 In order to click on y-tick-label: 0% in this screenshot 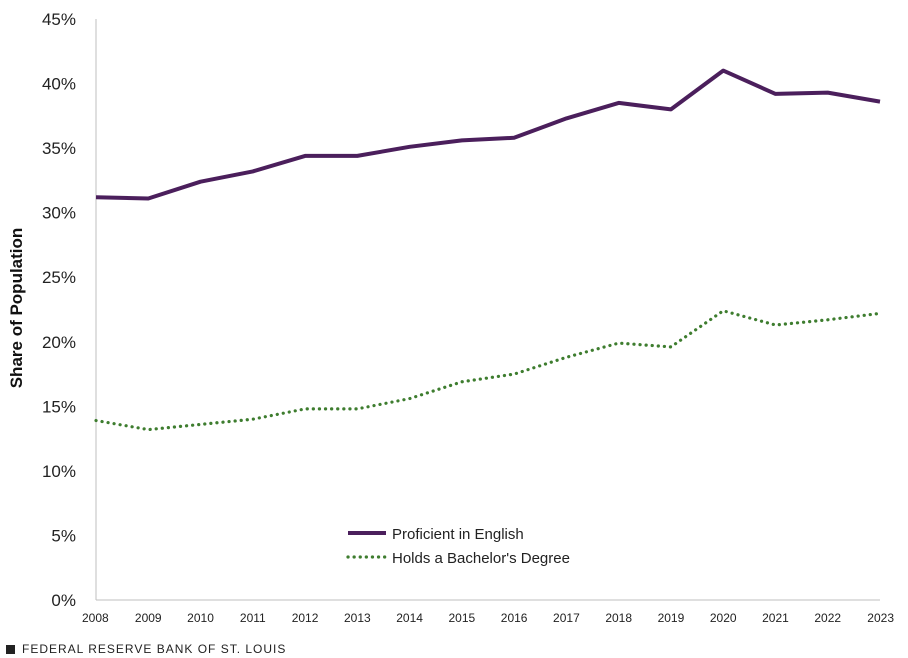, I will do `click(63, 600)`.